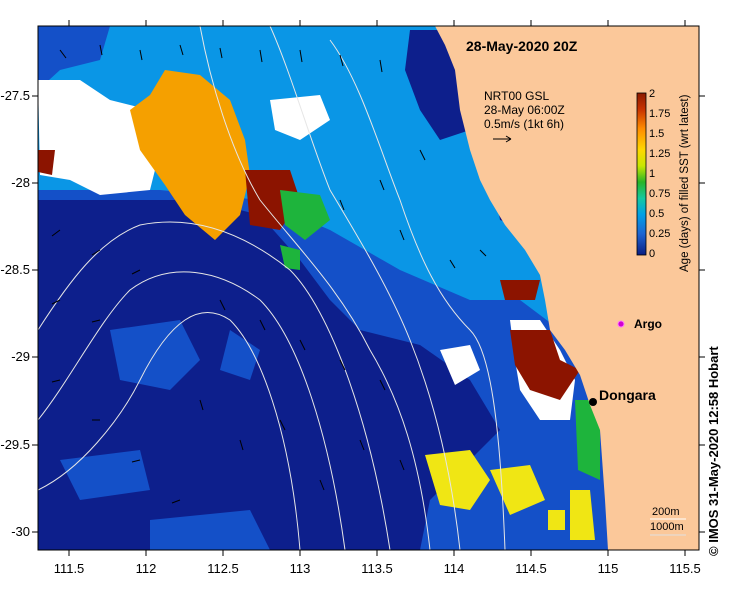 The image size is (739, 592). What do you see at coordinates (621, 324) in the screenshot?
I see `argo-icon` at bounding box center [621, 324].